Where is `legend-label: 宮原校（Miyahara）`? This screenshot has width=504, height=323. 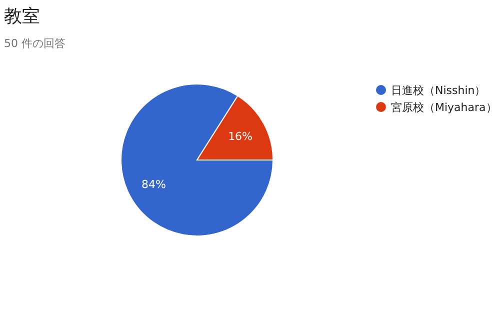 legend-label: 宮原校（Miyahara） is located at coordinates (444, 107).